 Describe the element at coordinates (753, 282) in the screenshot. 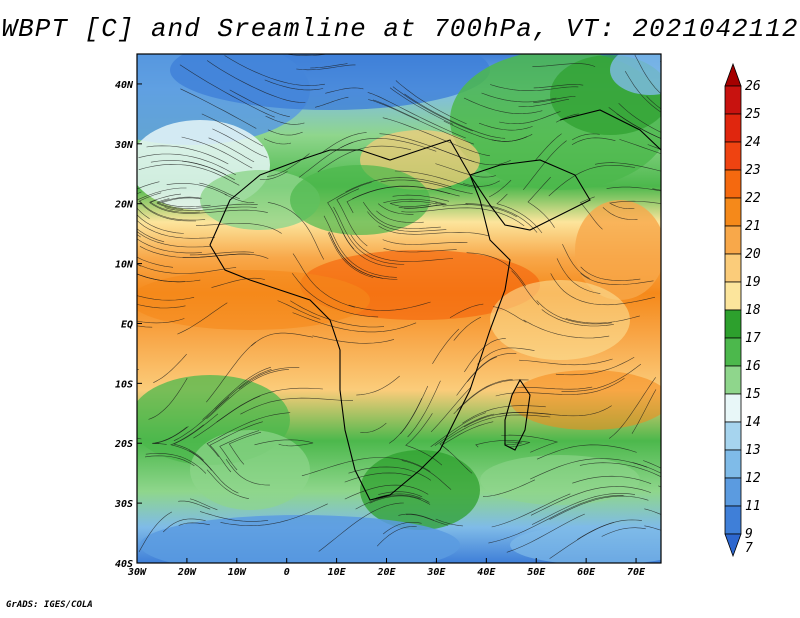

I see `colorbar-label: 19` at that location.